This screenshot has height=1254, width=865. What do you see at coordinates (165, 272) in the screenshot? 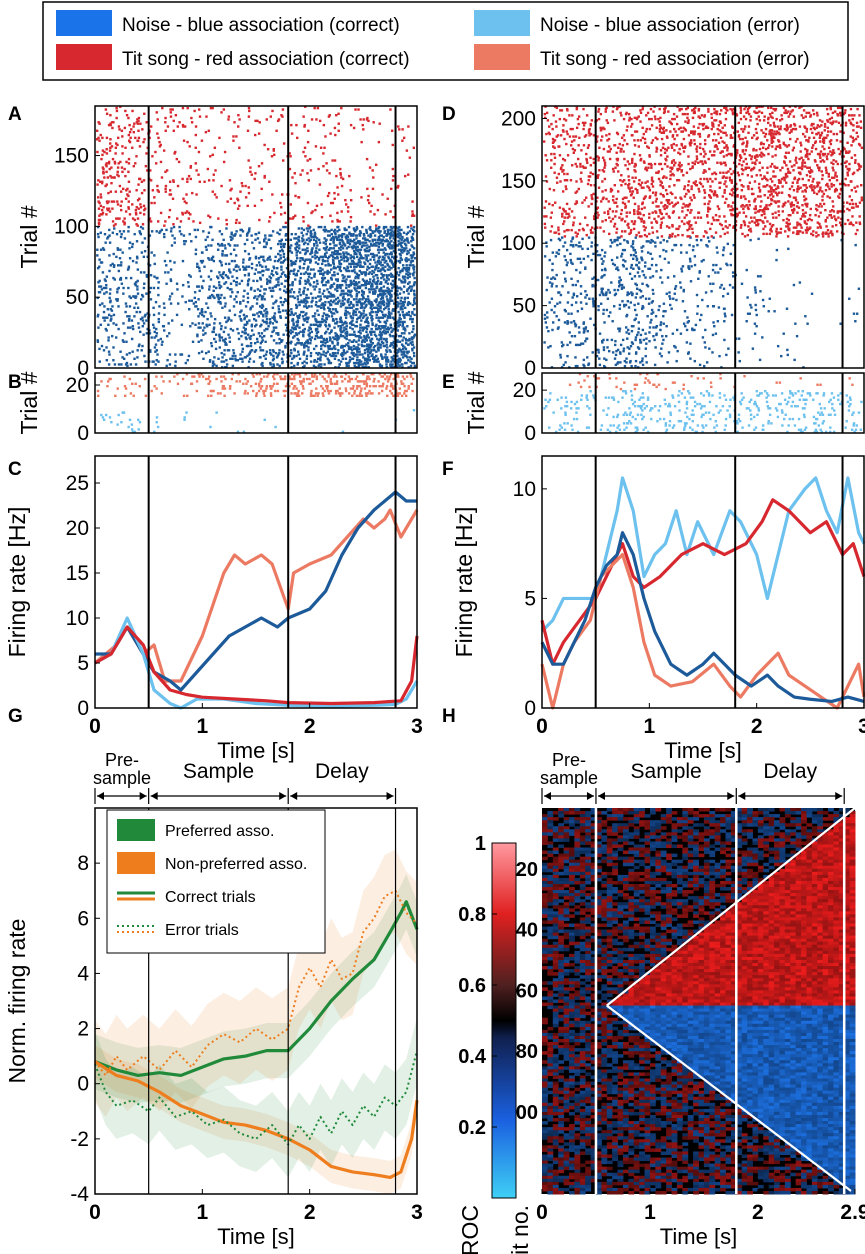
I see `spike-dot-A-2088` at bounding box center [165, 272].